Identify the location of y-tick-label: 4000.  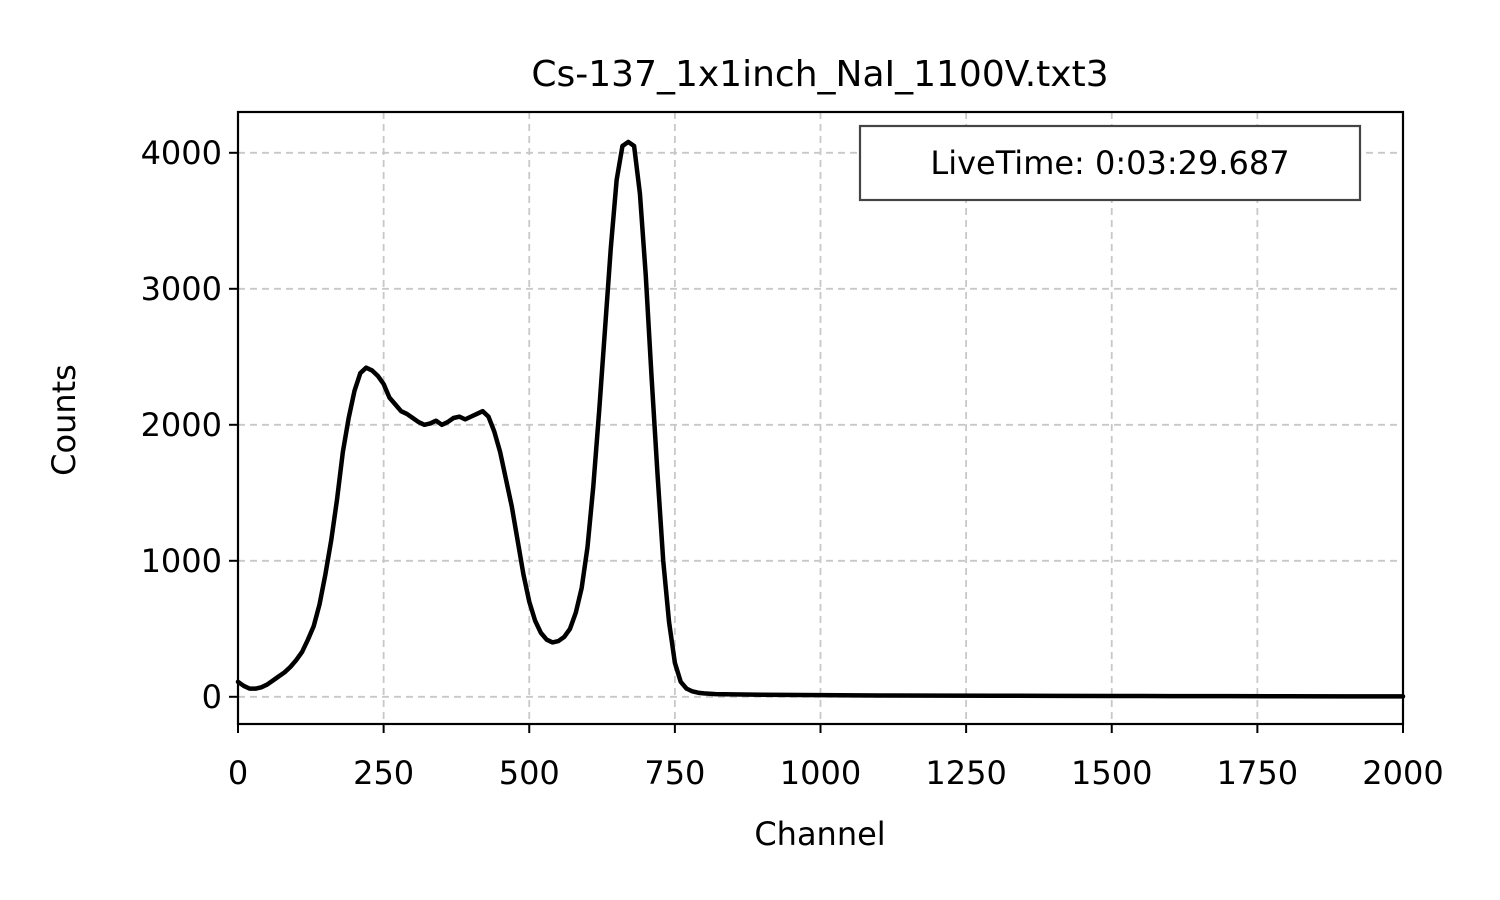
(181, 153).